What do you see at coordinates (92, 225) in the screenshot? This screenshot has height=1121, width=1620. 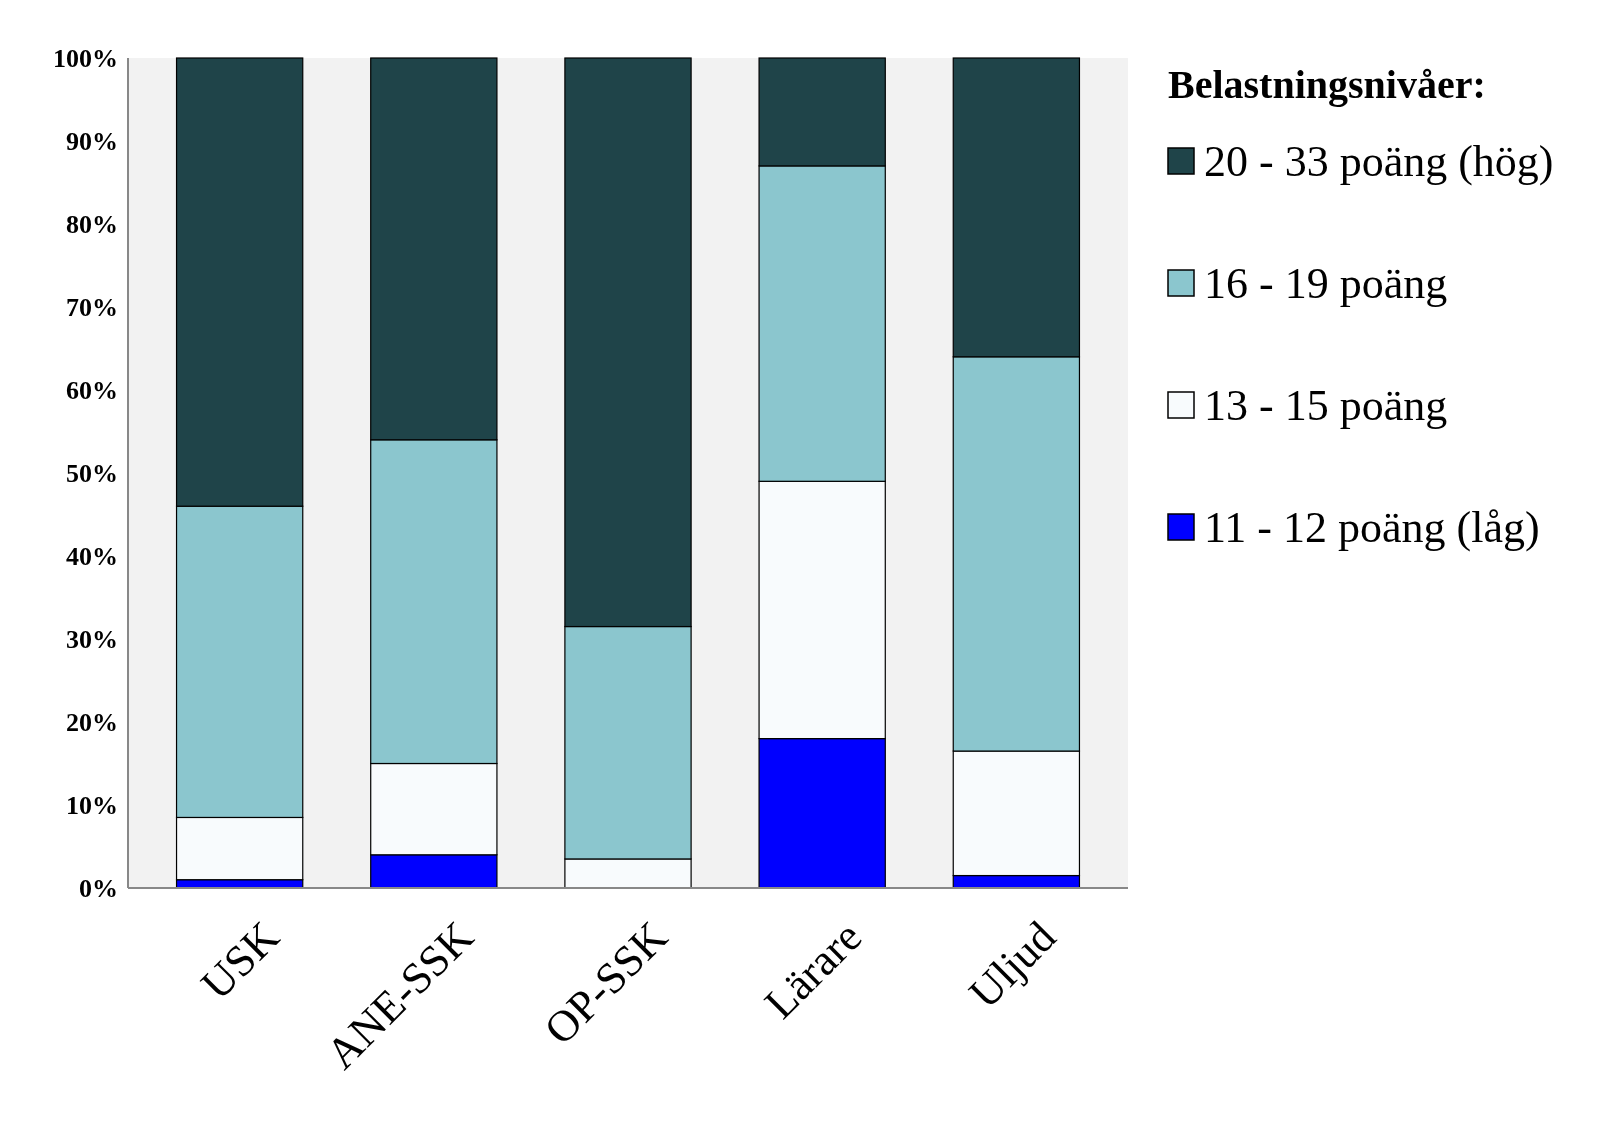 I see `y-tick-label: 80%` at bounding box center [92, 225].